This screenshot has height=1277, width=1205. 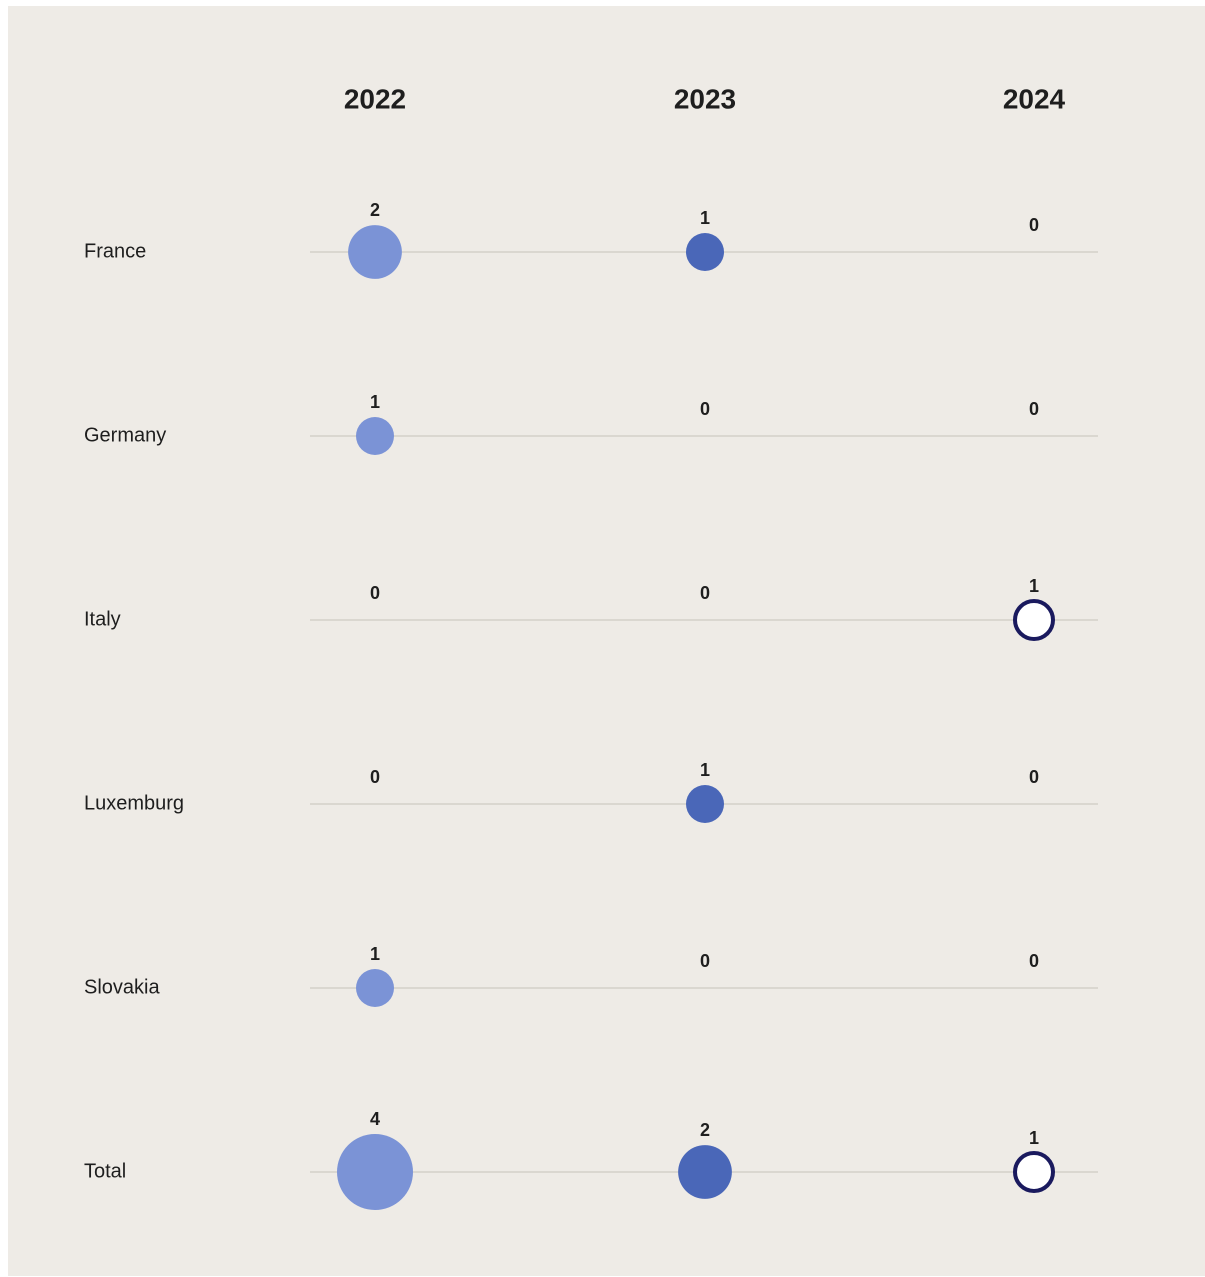 What do you see at coordinates (705, 1130) in the screenshot?
I see `value-label-total-2023: 2` at bounding box center [705, 1130].